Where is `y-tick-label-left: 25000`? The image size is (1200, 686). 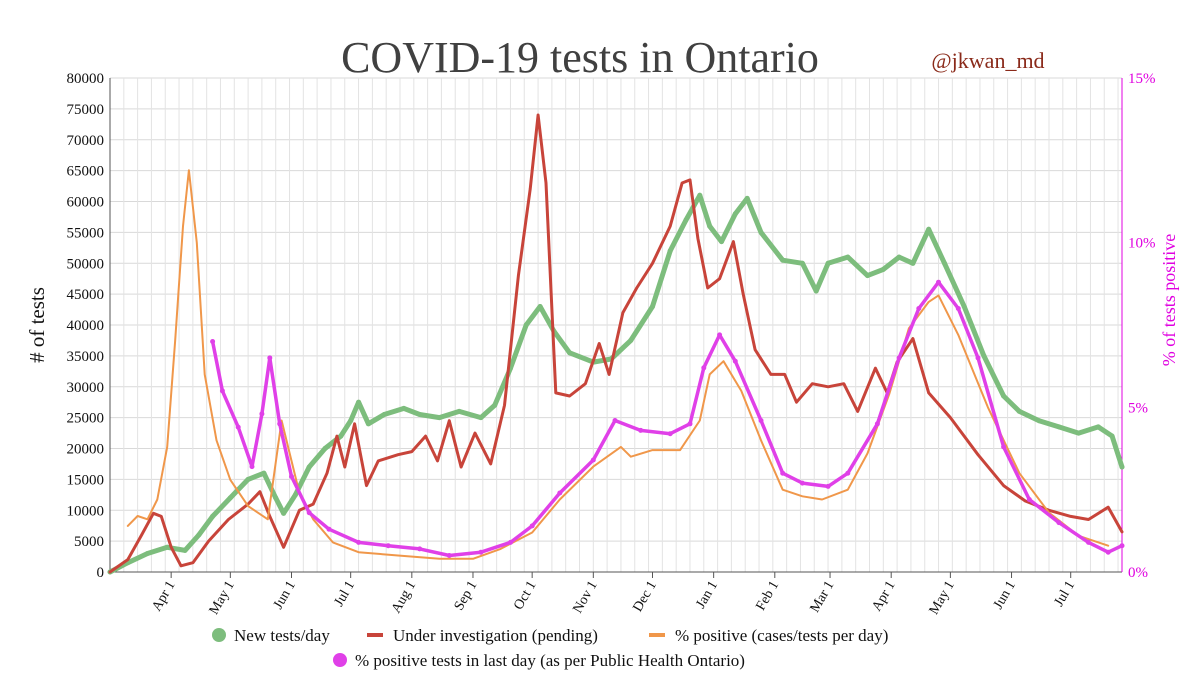
y-tick-label-left: 25000 is located at coordinates (86, 419).